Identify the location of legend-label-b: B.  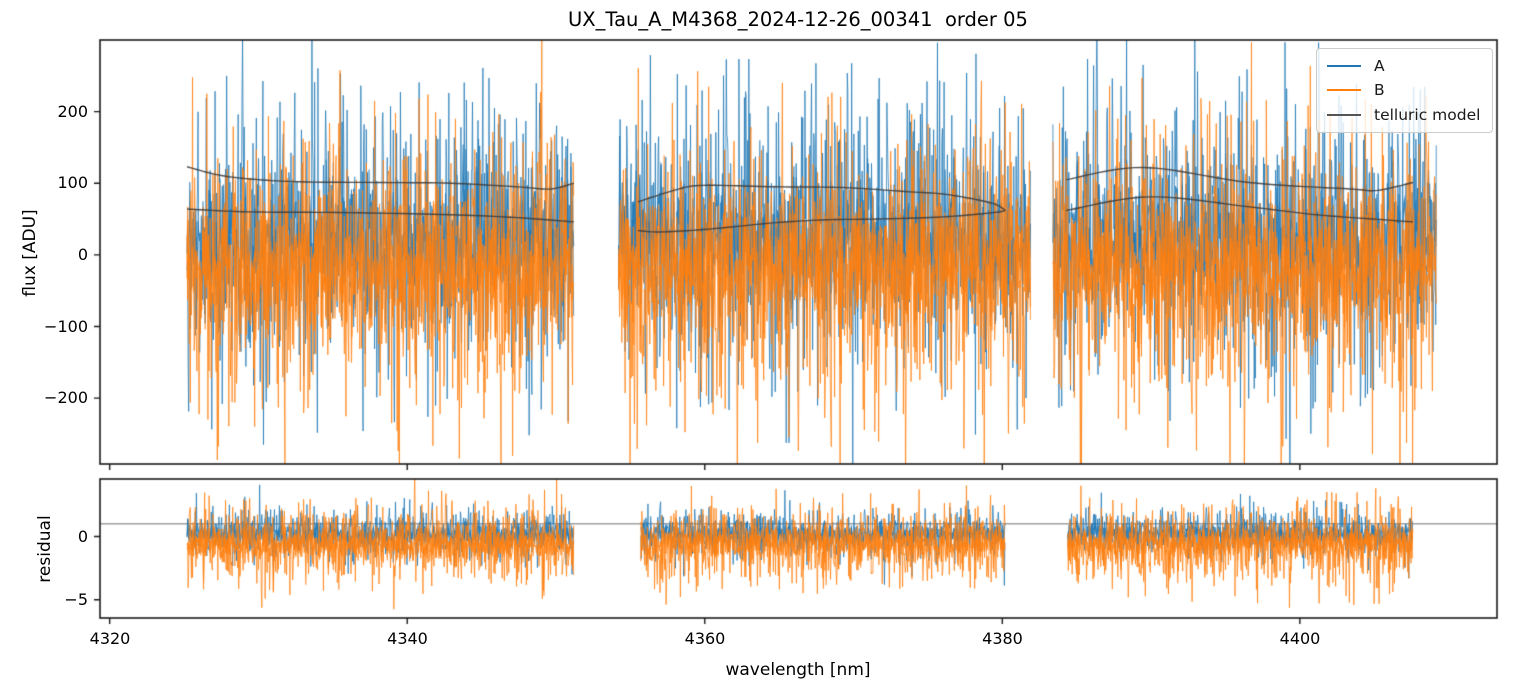
(1379, 90).